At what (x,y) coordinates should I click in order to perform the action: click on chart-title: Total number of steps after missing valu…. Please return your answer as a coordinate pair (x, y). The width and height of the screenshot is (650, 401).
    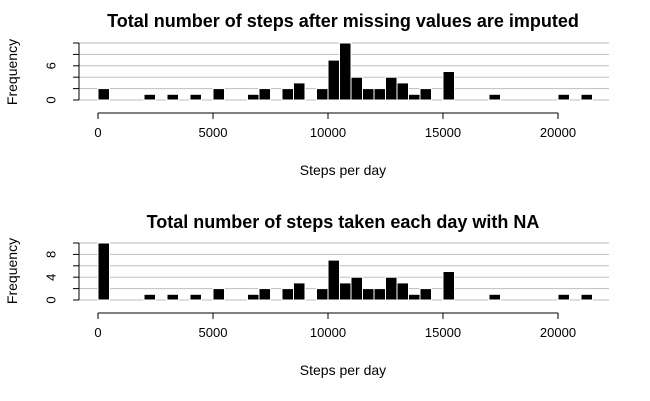
    Looking at the image, I should click on (343, 21).